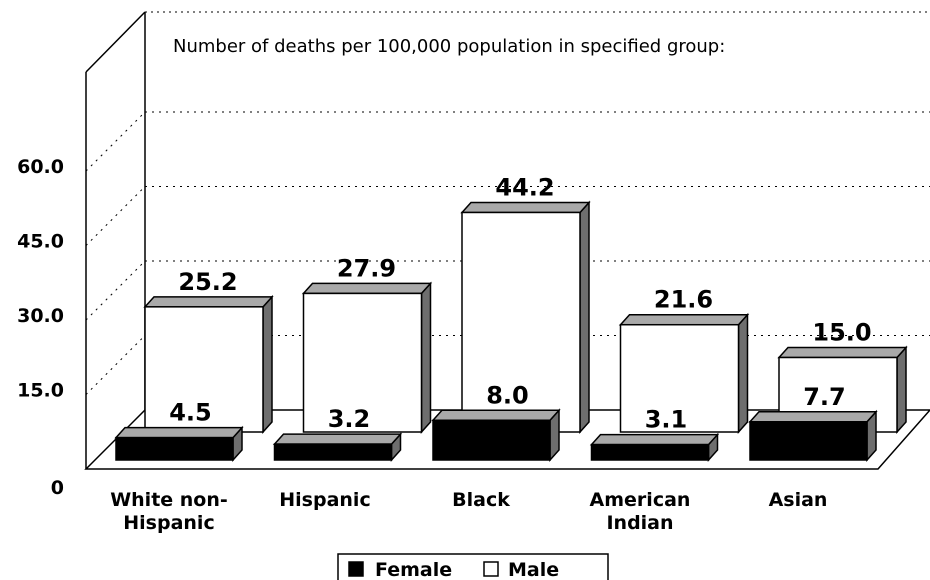  I want to click on y-tick-labels: 0 15.0 30.0 45.0 60.0, so click(40, 327).